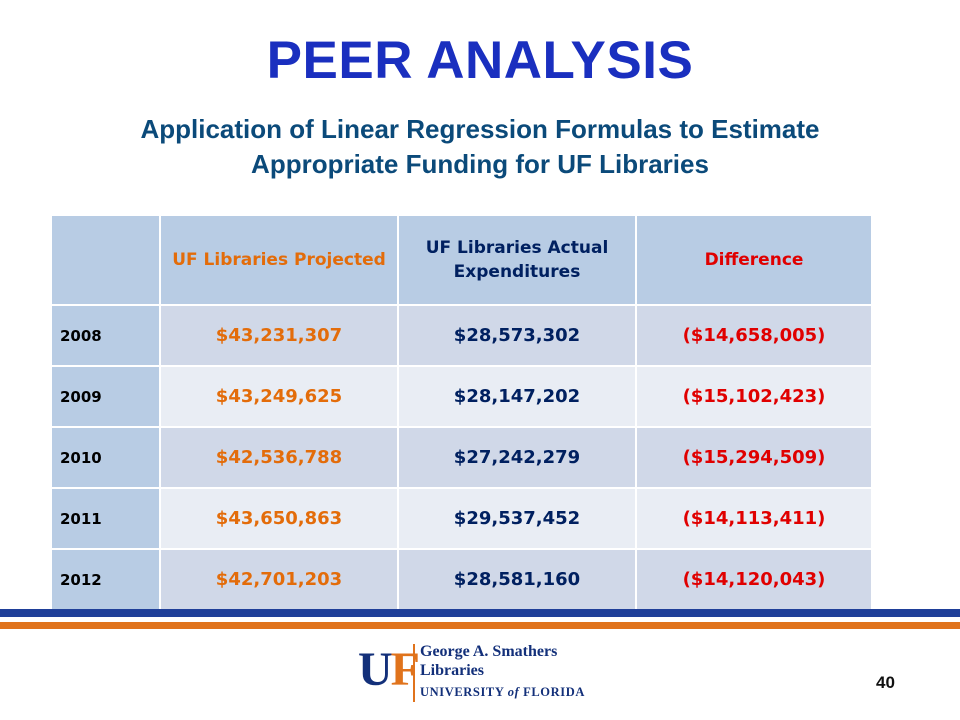 This screenshot has height=720, width=960. I want to click on uf-monogram: UF, so click(389, 669).